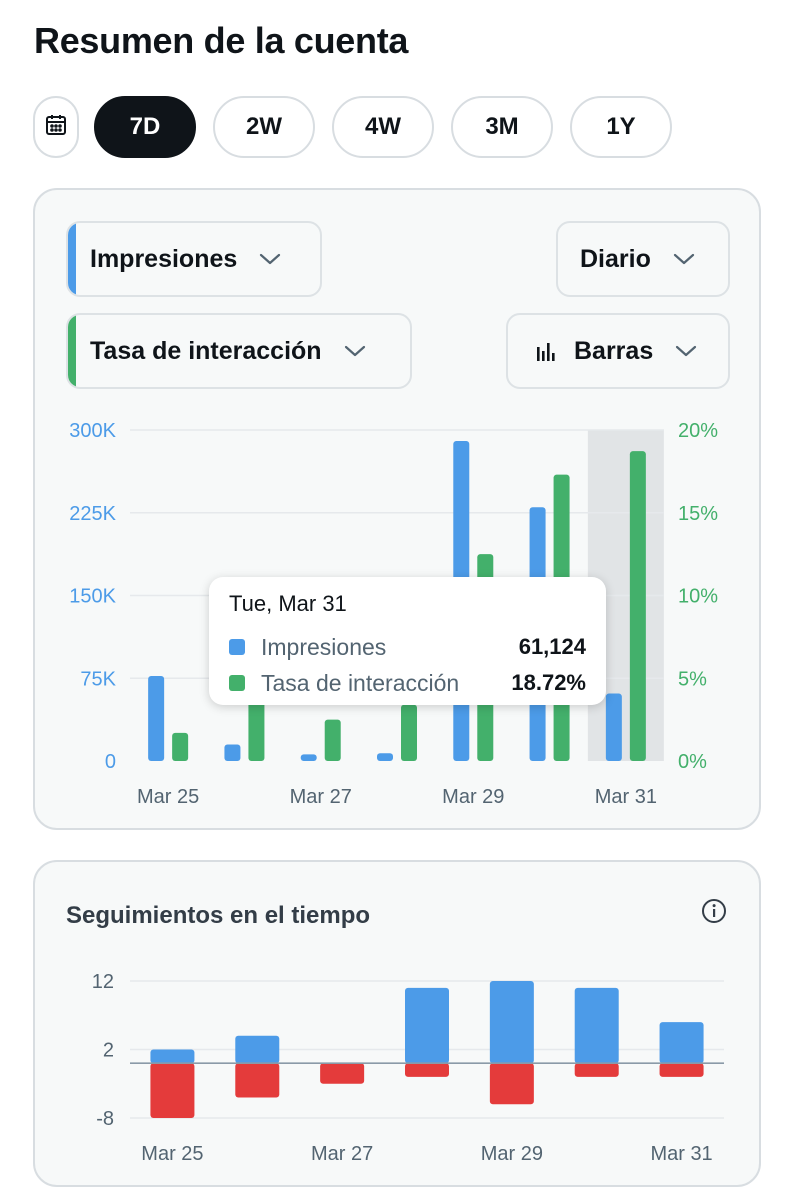 The height and width of the screenshot is (1200, 794). Describe the element at coordinates (614, 350) in the screenshot. I see `chart-type-label: Barras` at that location.